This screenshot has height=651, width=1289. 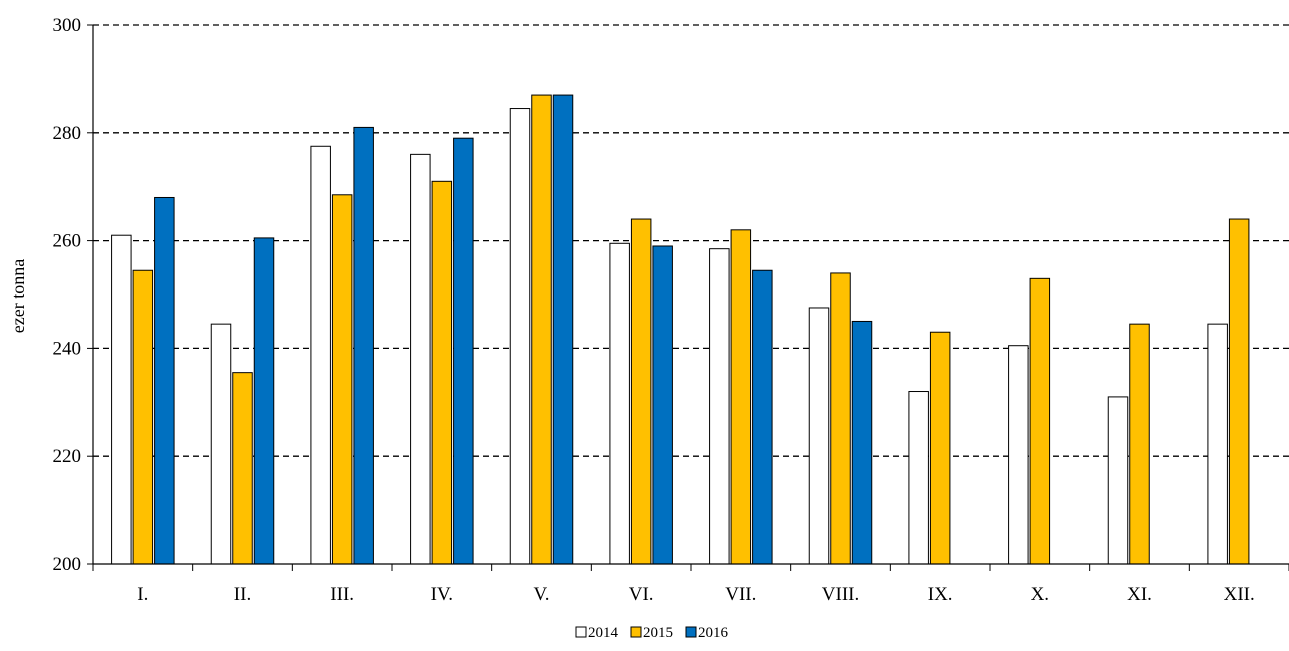 I want to click on legend-label-2016: 2016, so click(x=713, y=633).